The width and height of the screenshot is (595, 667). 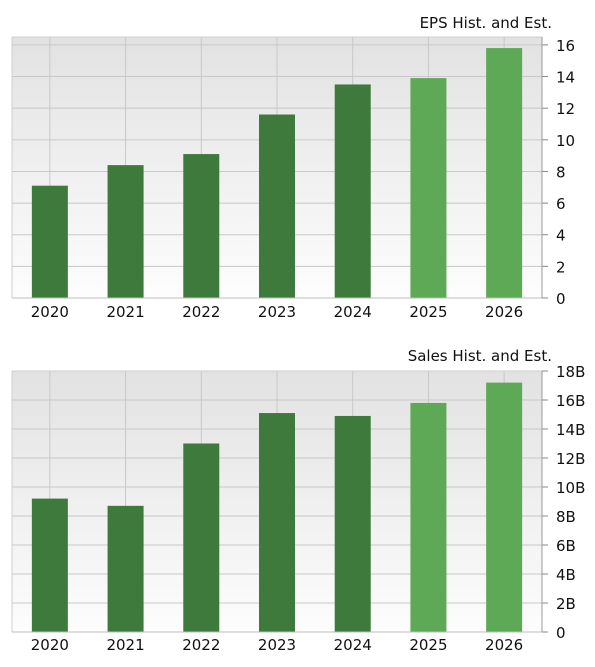 What do you see at coordinates (561, 204) in the screenshot?
I see `eps-y-tick-label: 6` at bounding box center [561, 204].